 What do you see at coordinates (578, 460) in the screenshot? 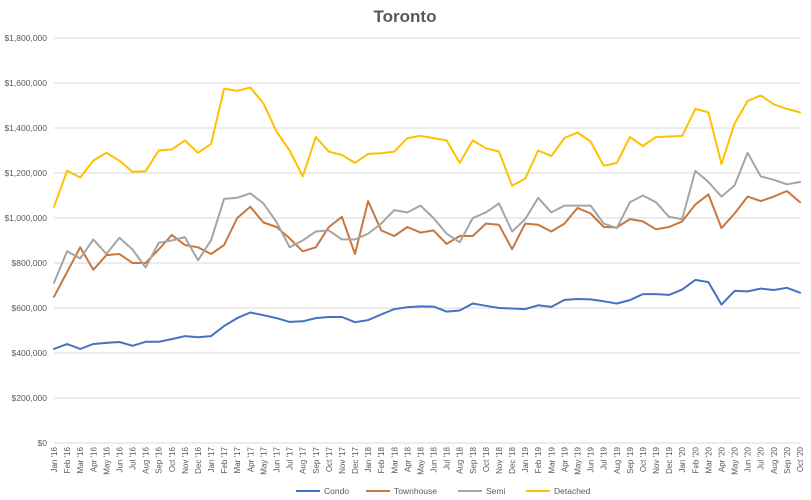
I see `x-tick-label: May '19` at bounding box center [578, 460].